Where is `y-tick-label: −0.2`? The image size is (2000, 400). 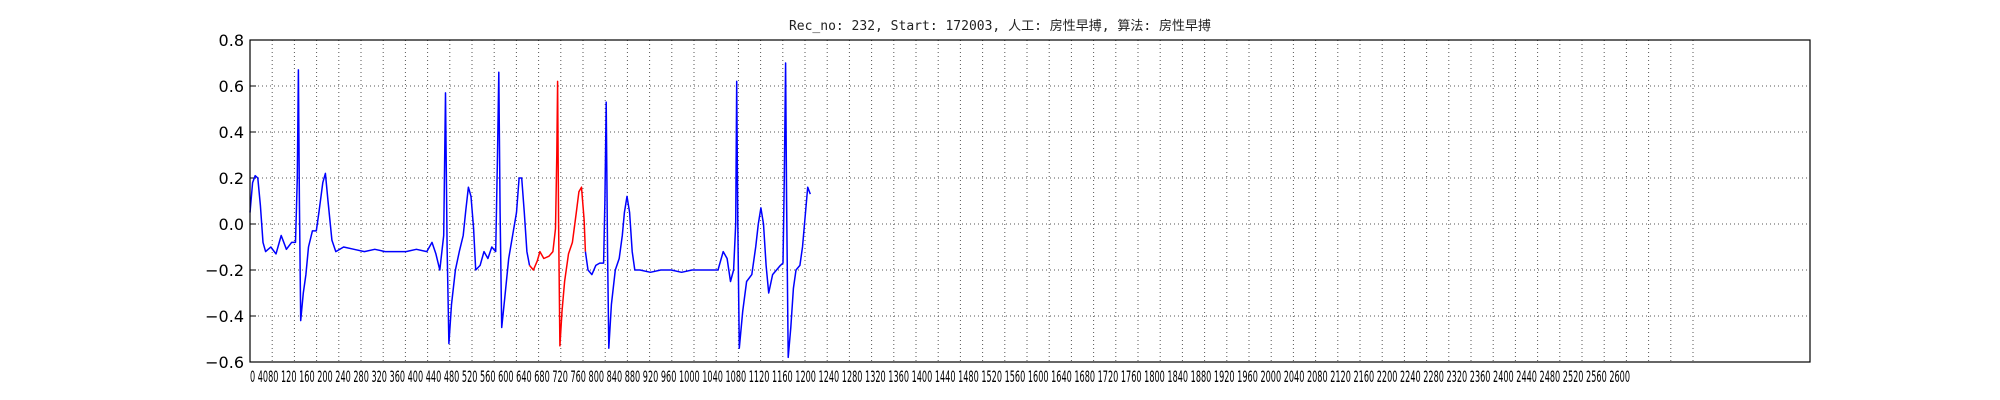 y-tick-label: −0.2 is located at coordinates (224, 270).